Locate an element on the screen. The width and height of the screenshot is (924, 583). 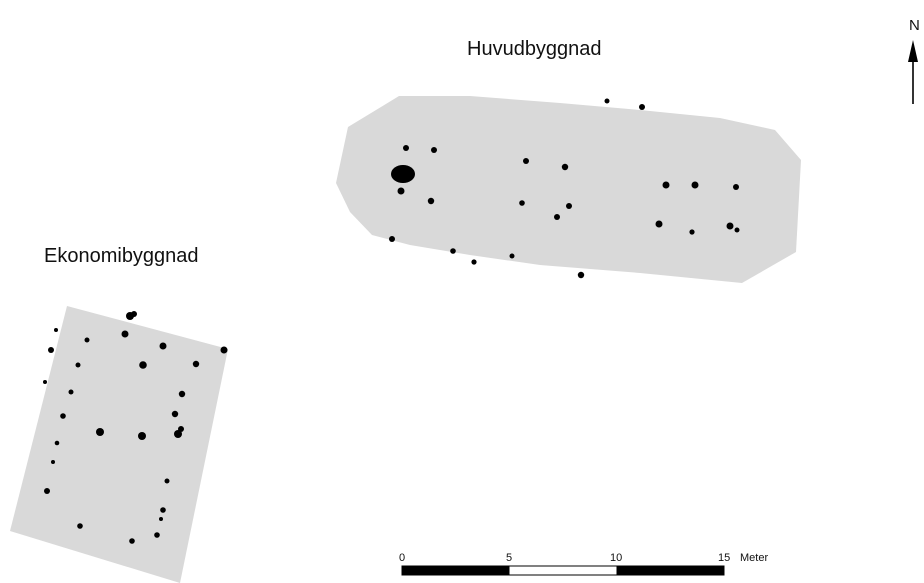
outbuilding-footprint is located at coordinates (119, 444).